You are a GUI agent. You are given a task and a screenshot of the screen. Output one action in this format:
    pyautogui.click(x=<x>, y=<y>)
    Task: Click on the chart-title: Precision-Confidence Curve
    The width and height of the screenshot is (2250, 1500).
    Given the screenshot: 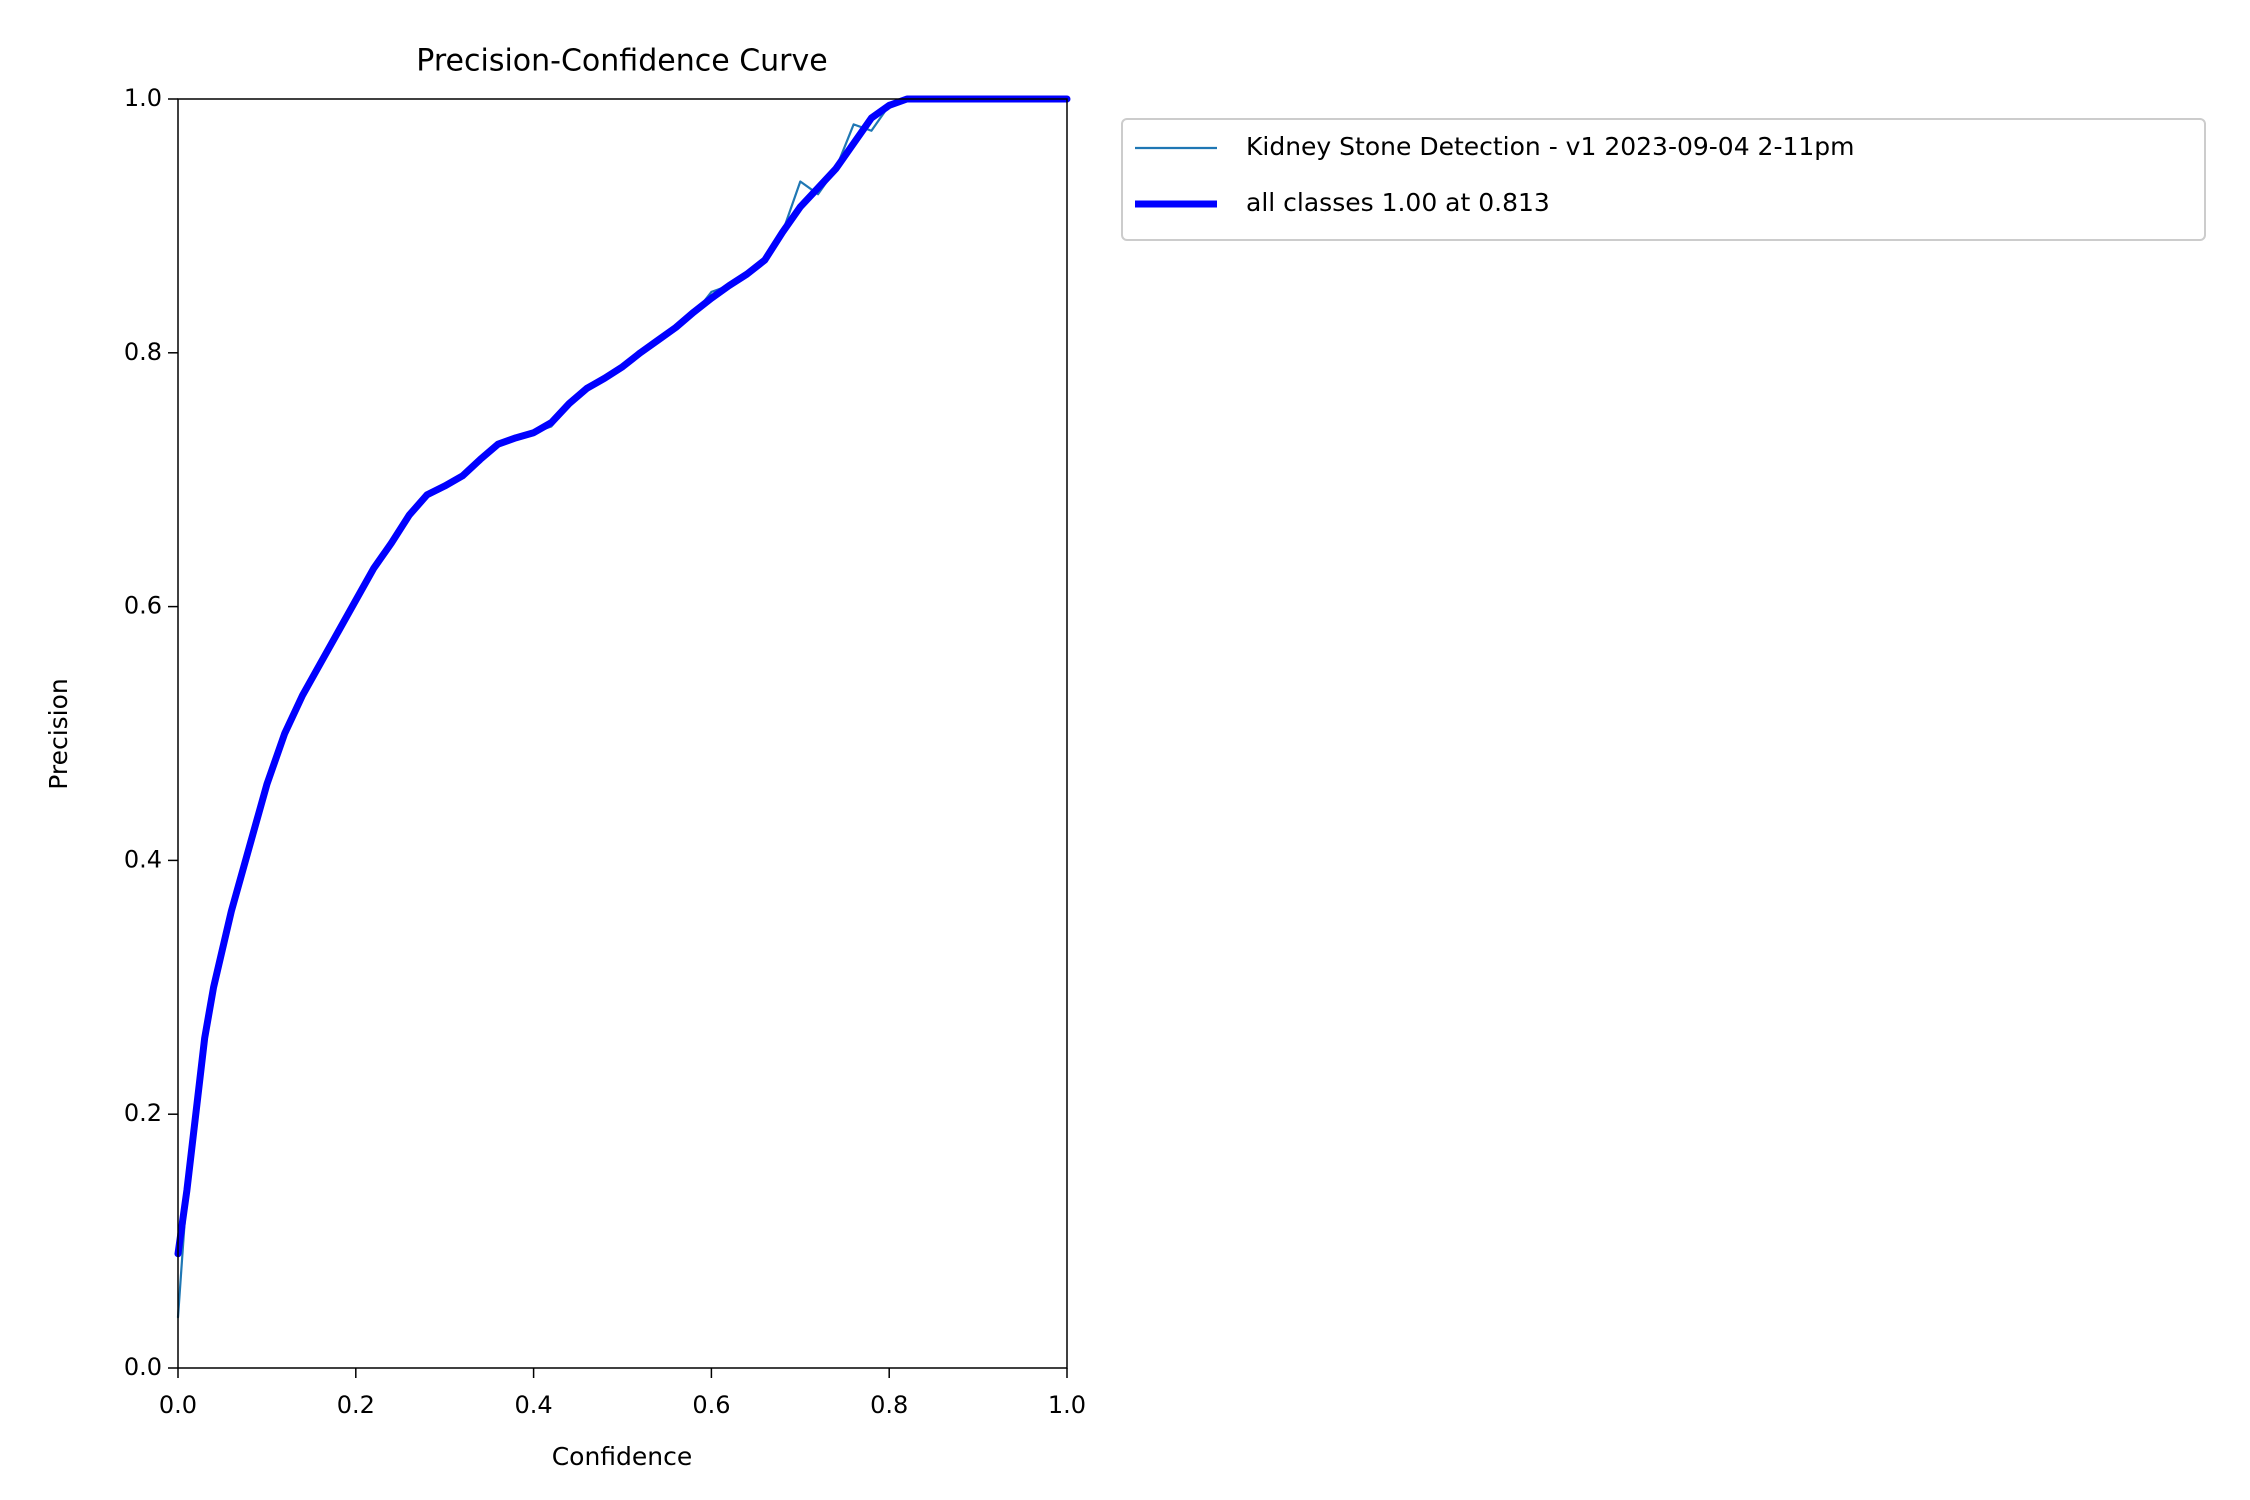 What is the action you would take?
    pyautogui.click(x=621, y=61)
    